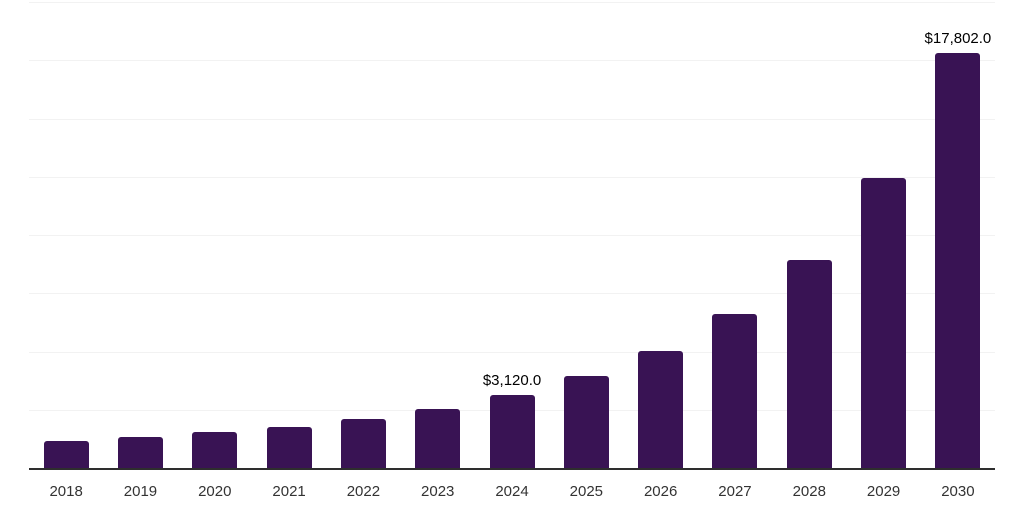 This screenshot has height=512, width=1024. What do you see at coordinates (363, 443) in the screenshot?
I see `bar-2022` at bounding box center [363, 443].